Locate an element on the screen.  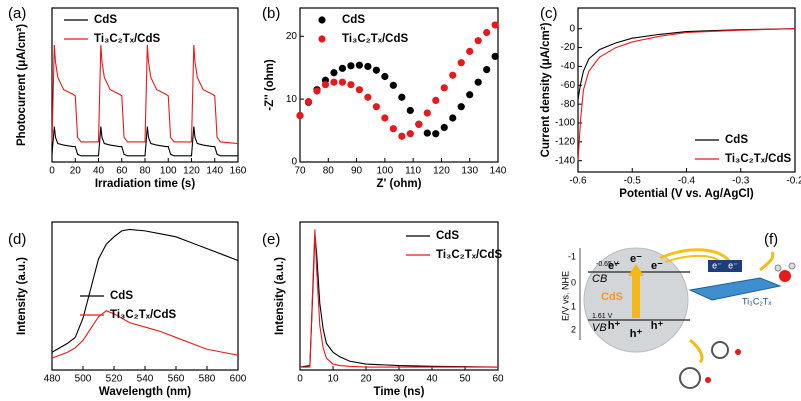
energy-tick: 1 is located at coordinates (573, 306).